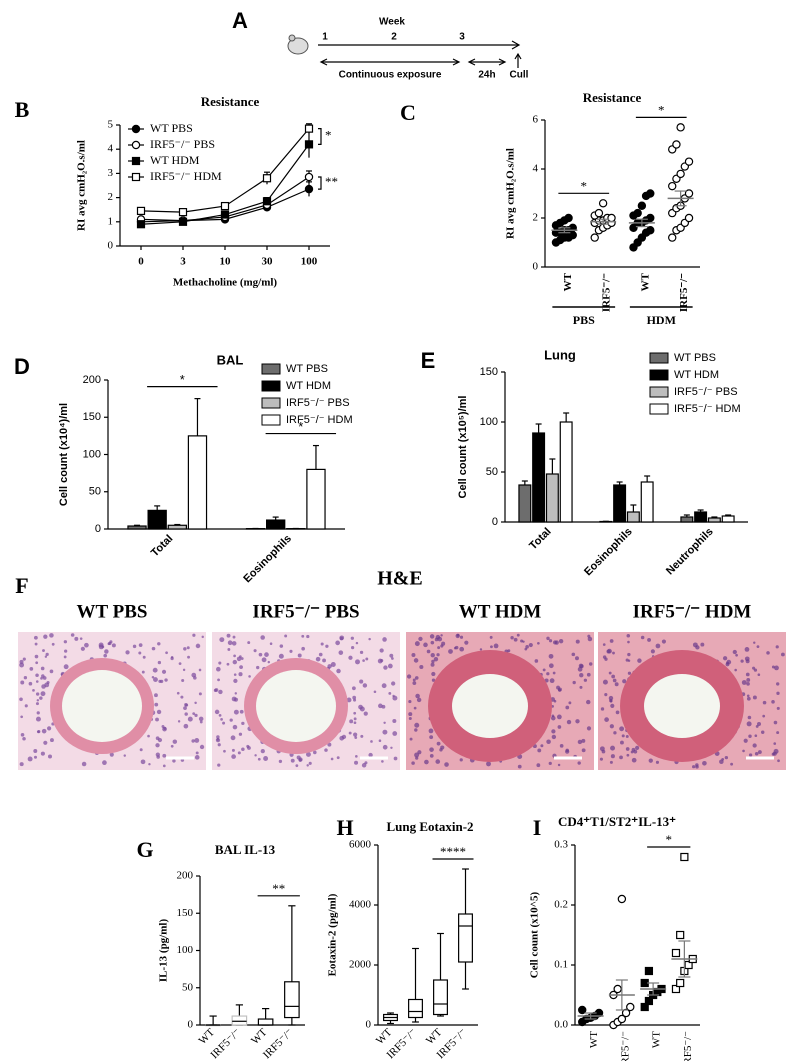 This screenshot has width=800, height=1061. Describe the element at coordinates (185, 913) in the screenshot. I see `y-tick-label: 150` at that location.